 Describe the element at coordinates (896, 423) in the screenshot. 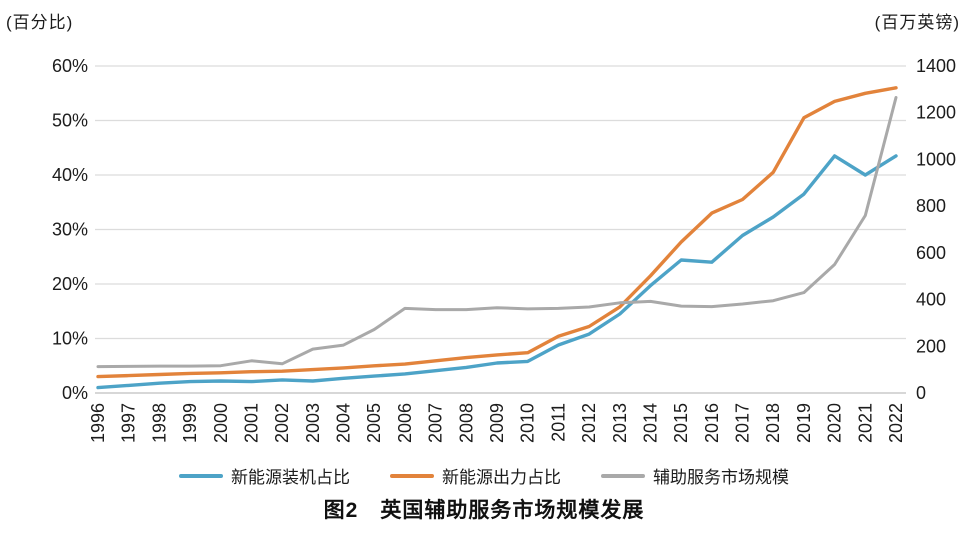

I see `x-axis-year-label: 2022` at that location.